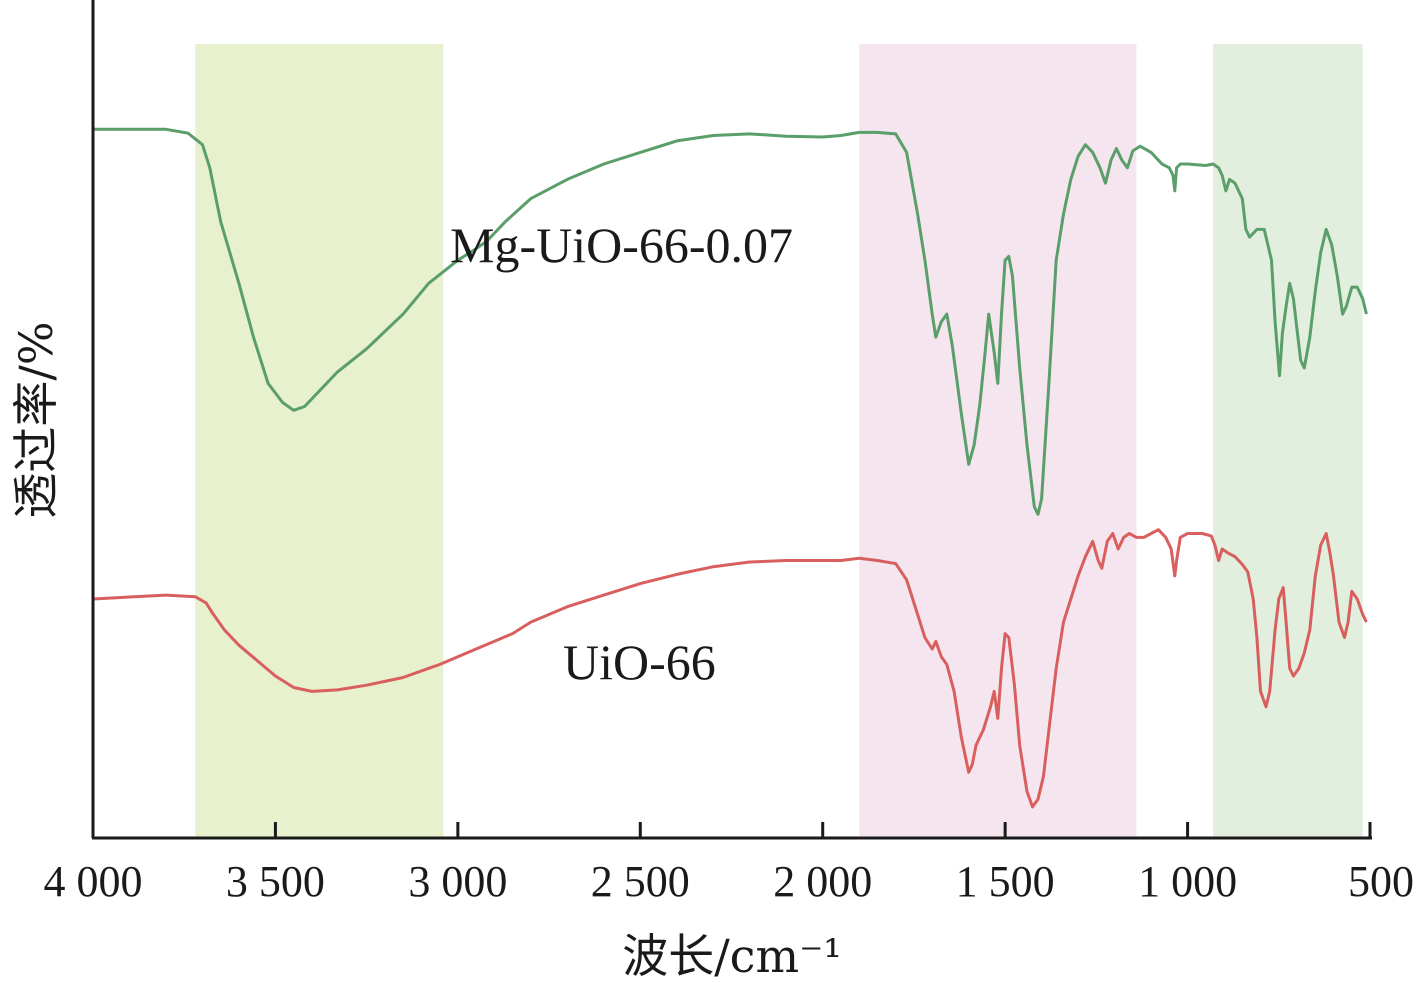  Describe the element at coordinates (640, 881) in the screenshot. I see `x-tick-label-2500: 2 500` at that location.